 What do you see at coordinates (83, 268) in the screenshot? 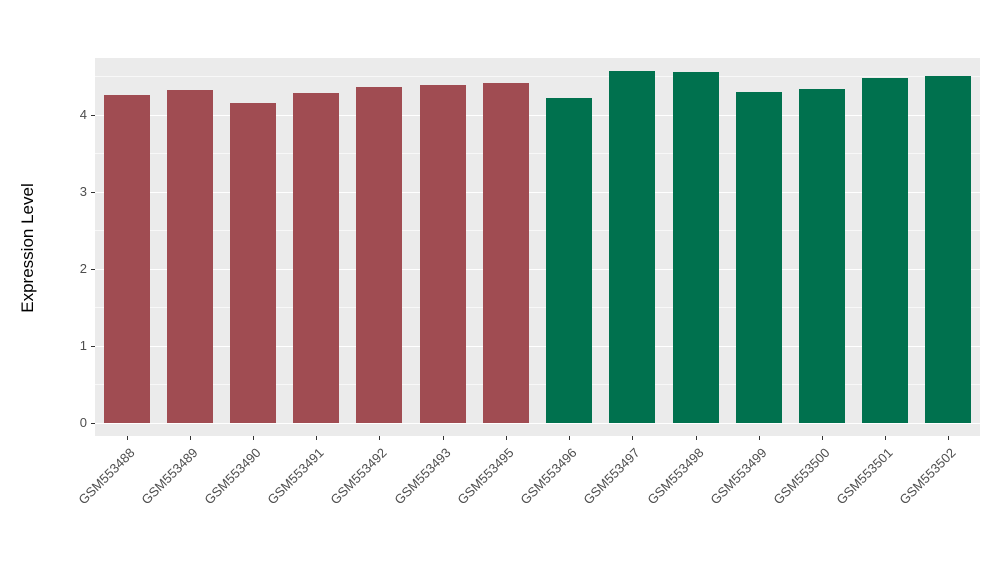
I see `y-tick-label: 2` at bounding box center [83, 268].